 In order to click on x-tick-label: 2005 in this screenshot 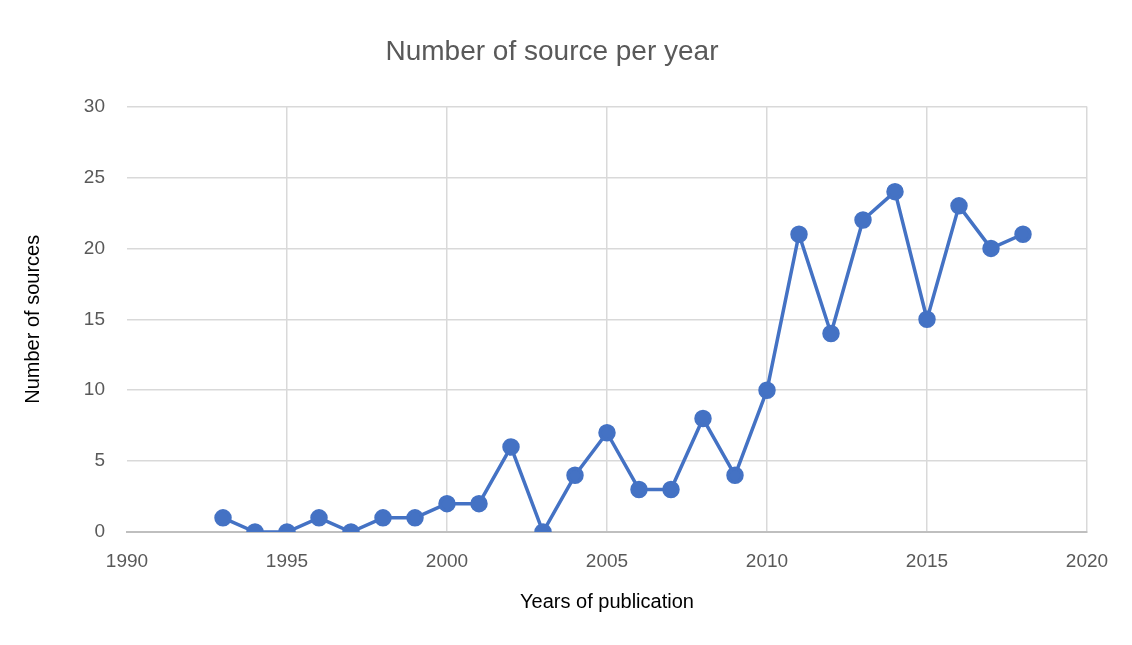, I will do `click(607, 560)`.